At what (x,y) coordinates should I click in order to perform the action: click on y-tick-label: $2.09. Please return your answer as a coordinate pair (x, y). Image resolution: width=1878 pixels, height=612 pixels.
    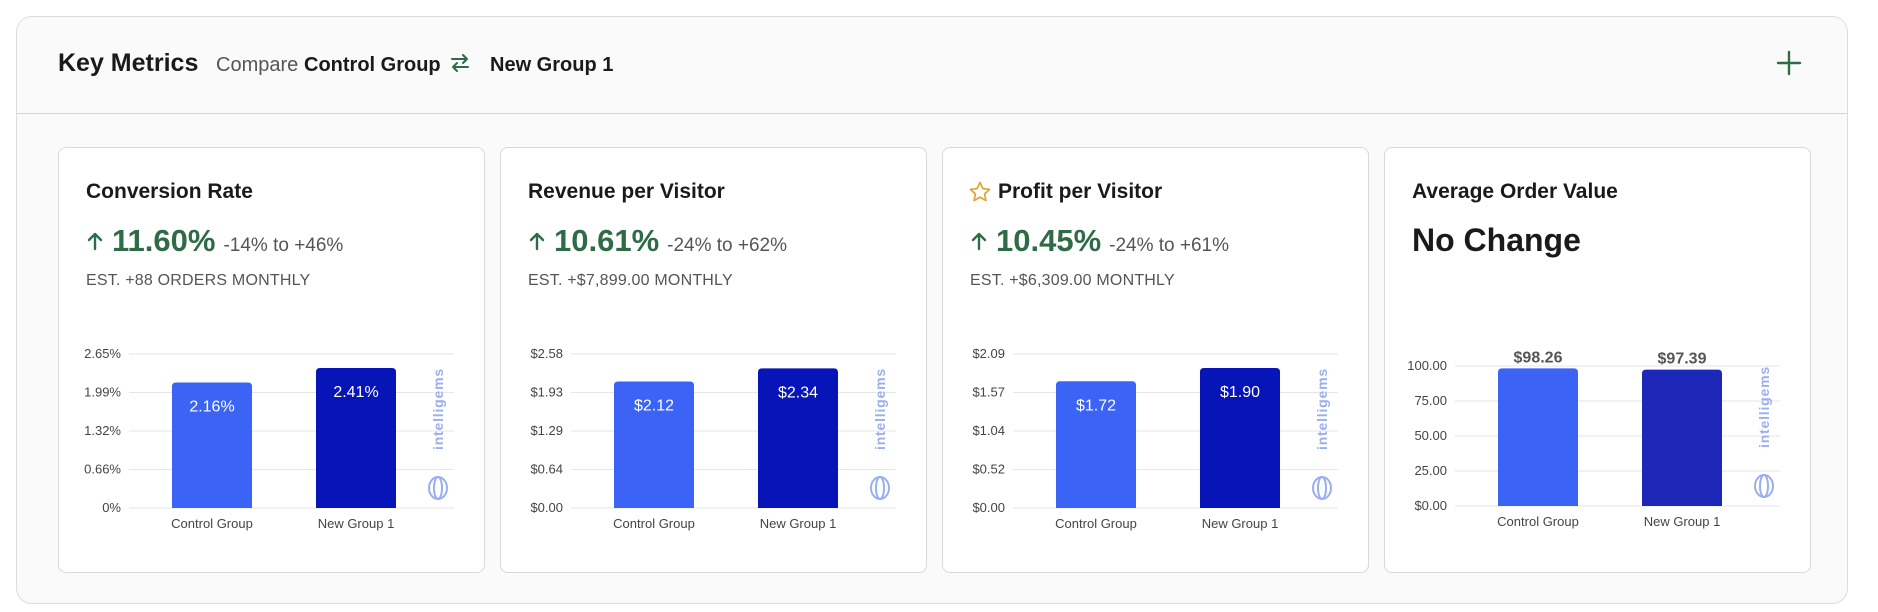
    Looking at the image, I should click on (988, 353).